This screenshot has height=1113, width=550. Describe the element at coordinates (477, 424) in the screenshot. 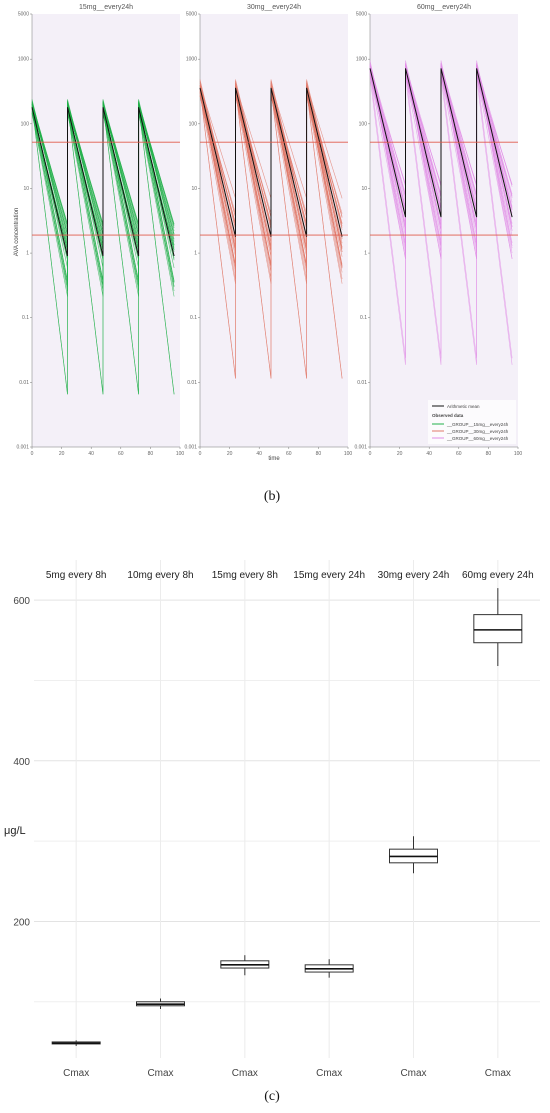

I see `legend-label-15mg: __GROUP__15mg__every24h` at that location.